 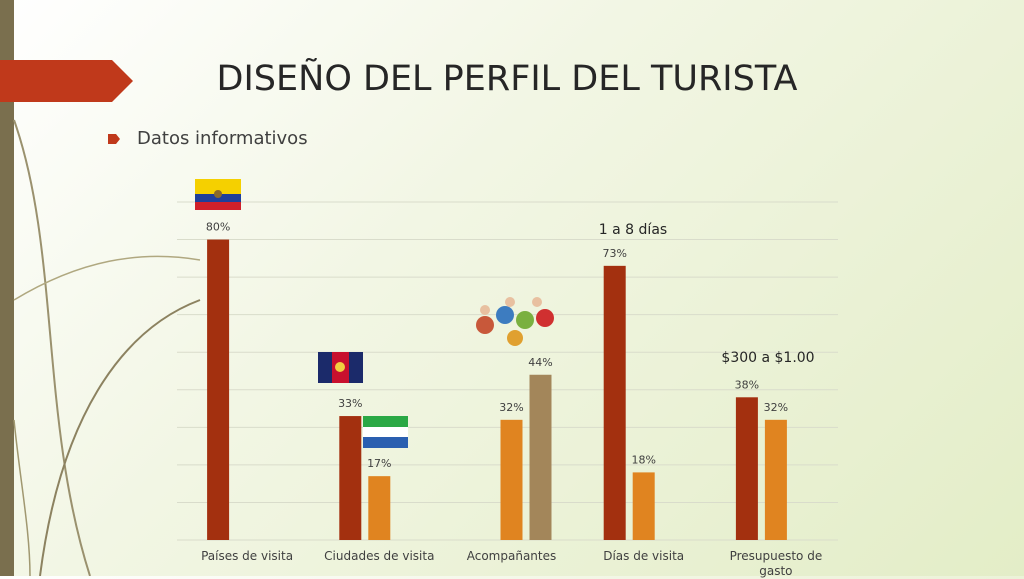 I want to click on x-tick-label: Países de visita, so click(x=247, y=556).